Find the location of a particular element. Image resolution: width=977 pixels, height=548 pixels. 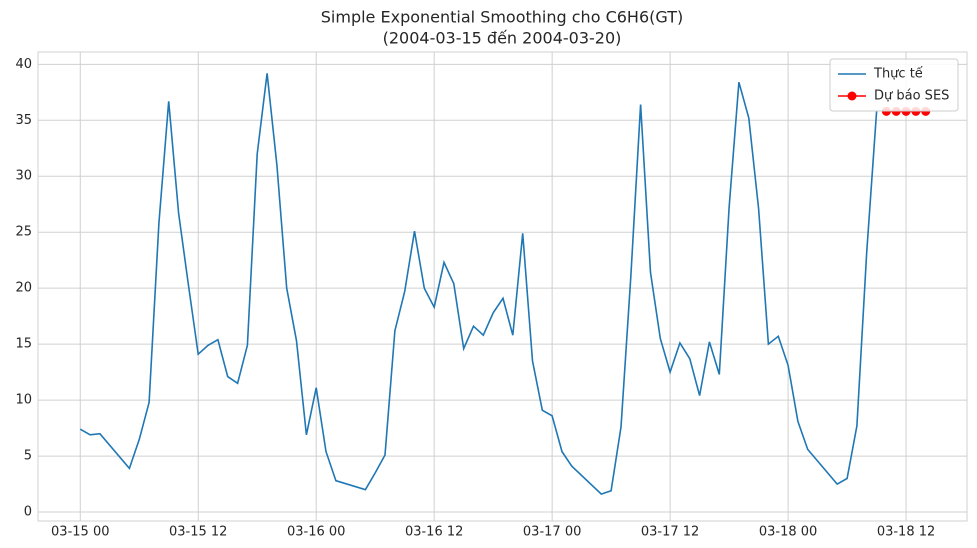

chart-subtitle: (2004-03-15 đến 2004-03-20) is located at coordinates (502, 38).